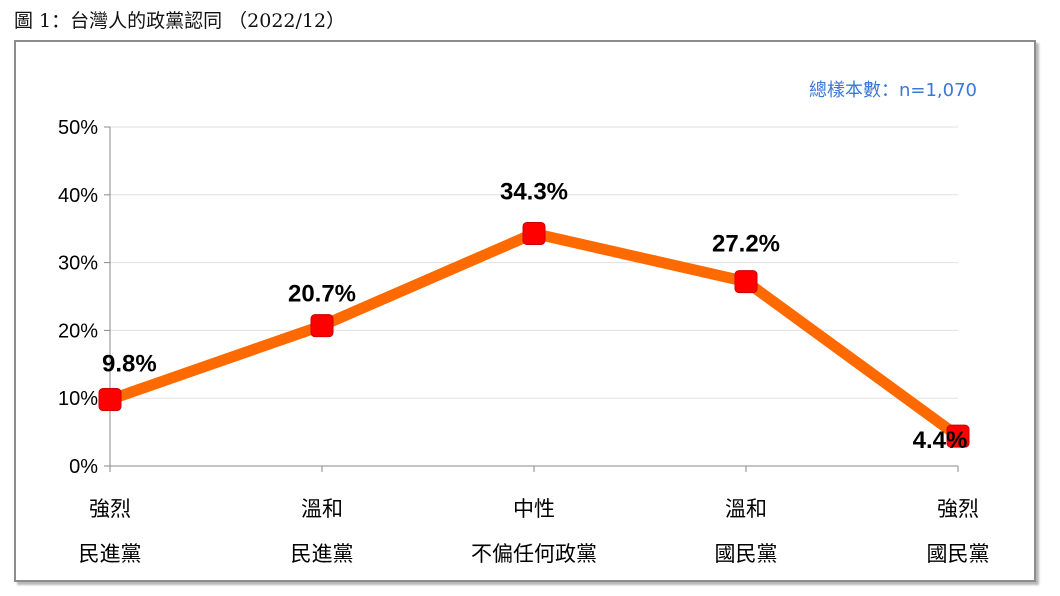 This screenshot has height=596, width=1060. What do you see at coordinates (534, 509) in the screenshot?
I see `category-label-2-line-0: 中性` at bounding box center [534, 509].